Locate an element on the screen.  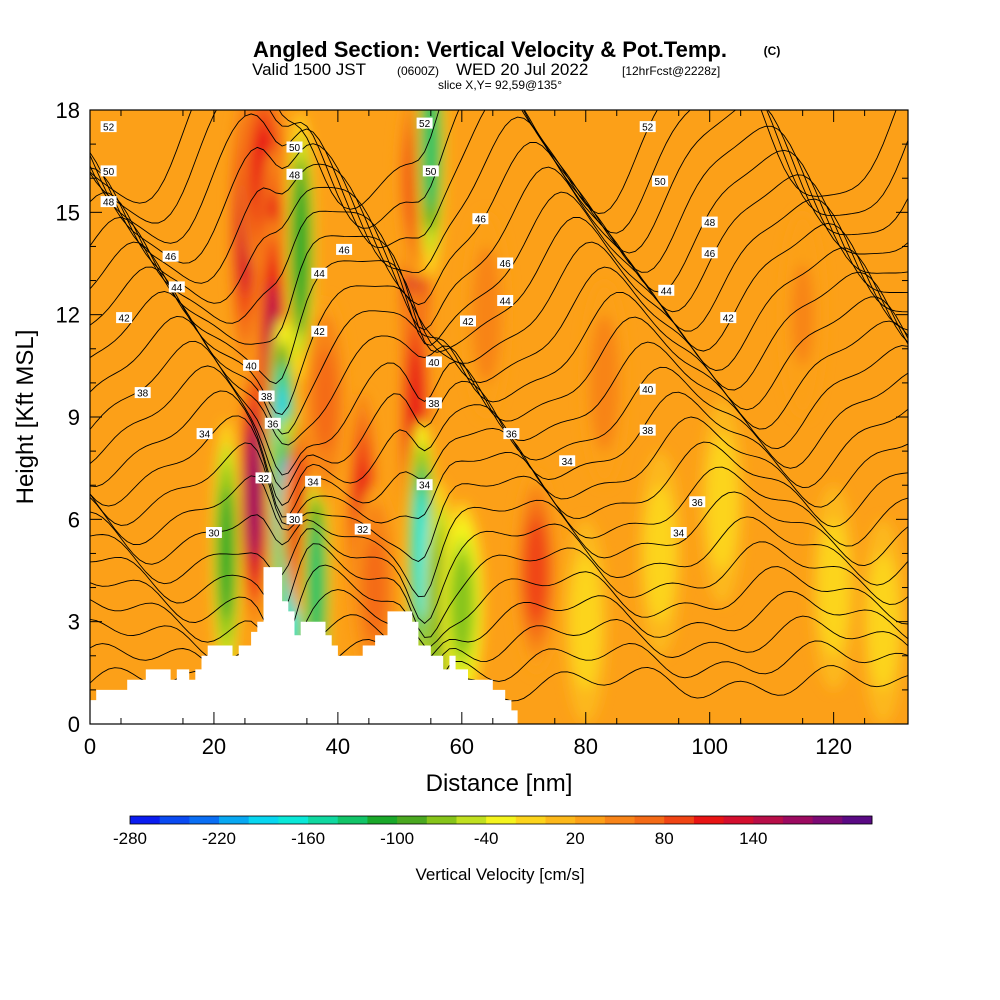
y-tick-label: 0 is located at coordinates (74, 724).